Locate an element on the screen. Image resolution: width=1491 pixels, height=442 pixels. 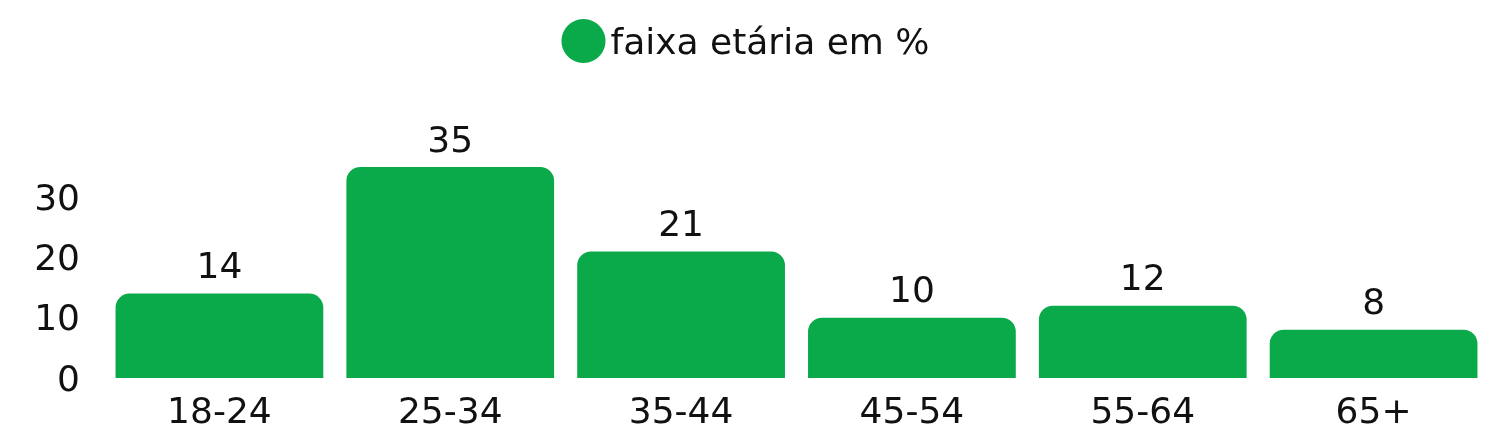
y-tick-label: 0 is located at coordinates (68, 378).